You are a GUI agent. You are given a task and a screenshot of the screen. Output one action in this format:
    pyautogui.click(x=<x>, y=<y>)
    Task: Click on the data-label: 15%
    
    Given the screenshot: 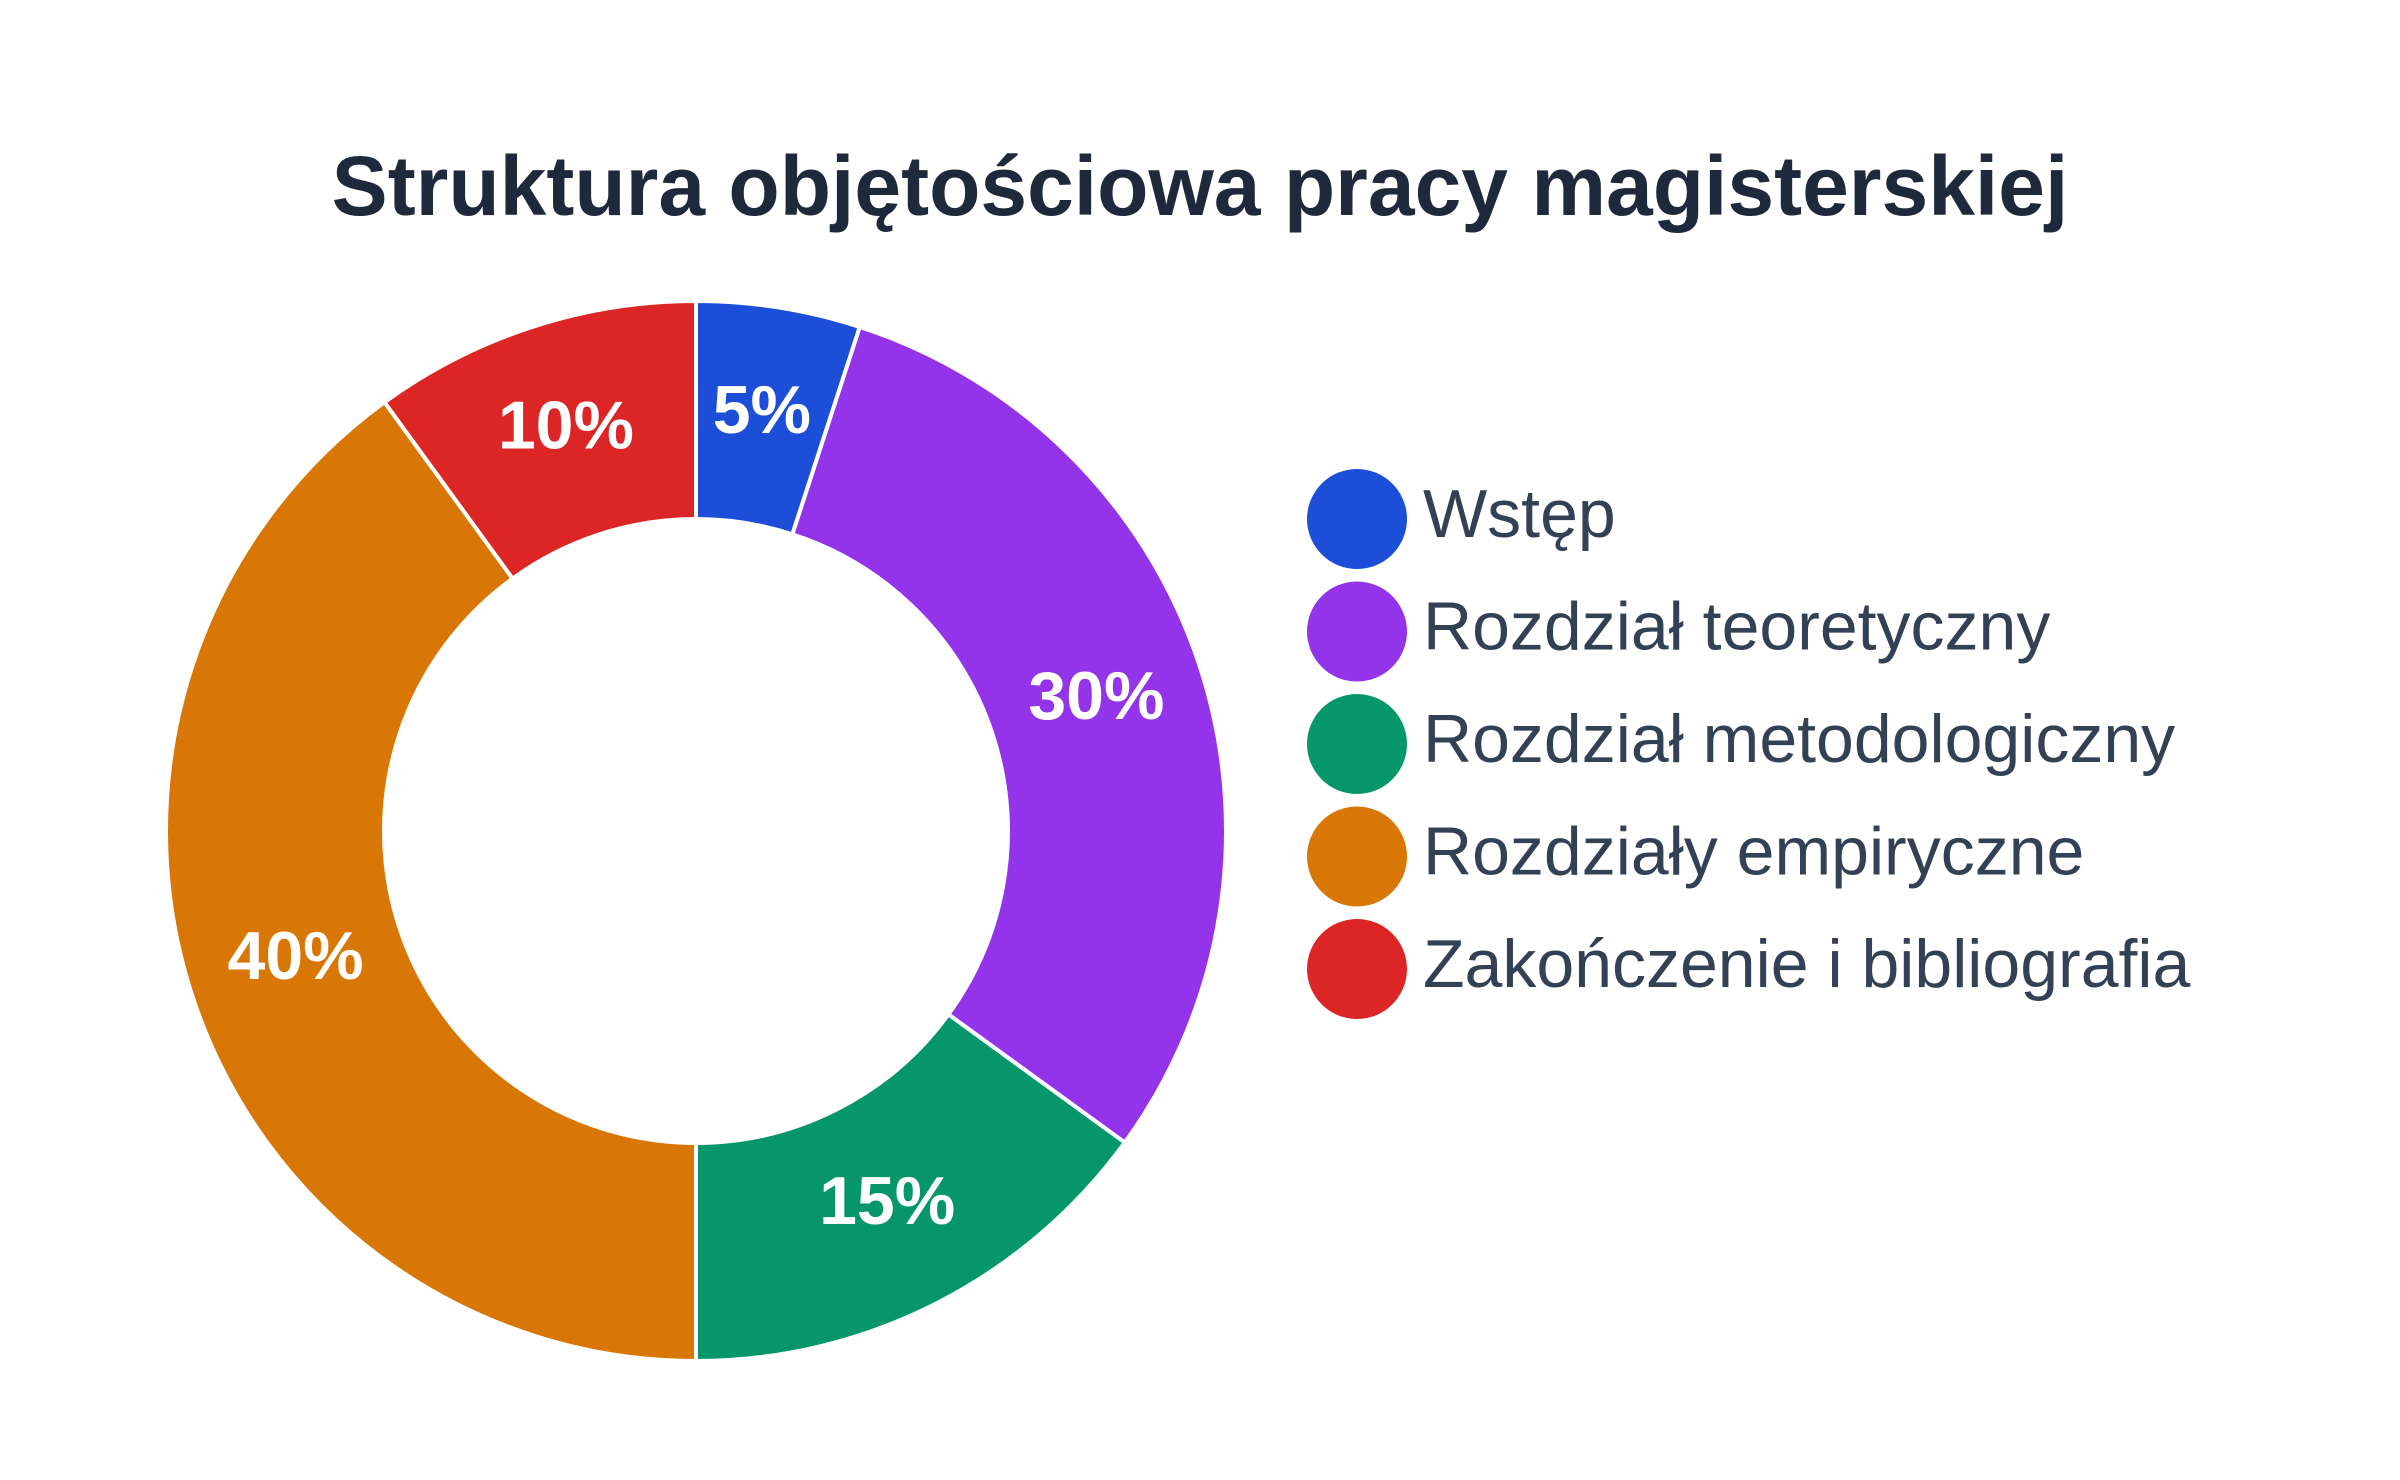 What is the action you would take?
    pyautogui.click(x=887, y=1201)
    